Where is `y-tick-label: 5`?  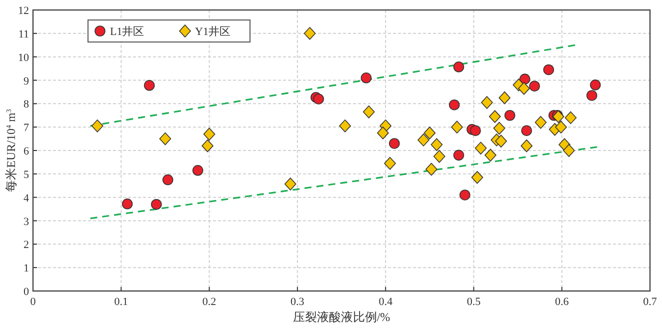 y-tick-label: 5 is located at coordinates (27, 174).